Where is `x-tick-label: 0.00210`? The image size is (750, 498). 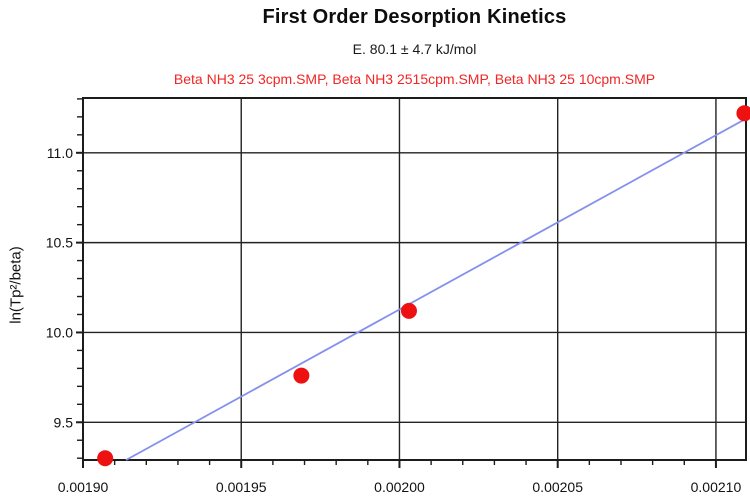
x-tick-label: 0.00210 is located at coordinates (716, 487).